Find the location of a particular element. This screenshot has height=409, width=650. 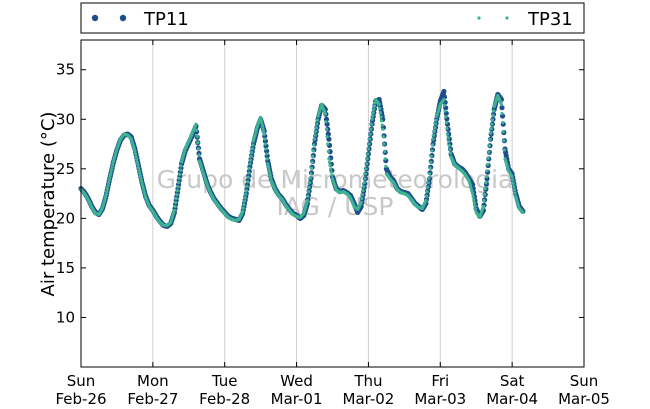

legend-label-tp31: TP31 is located at coordinates (550, 19).